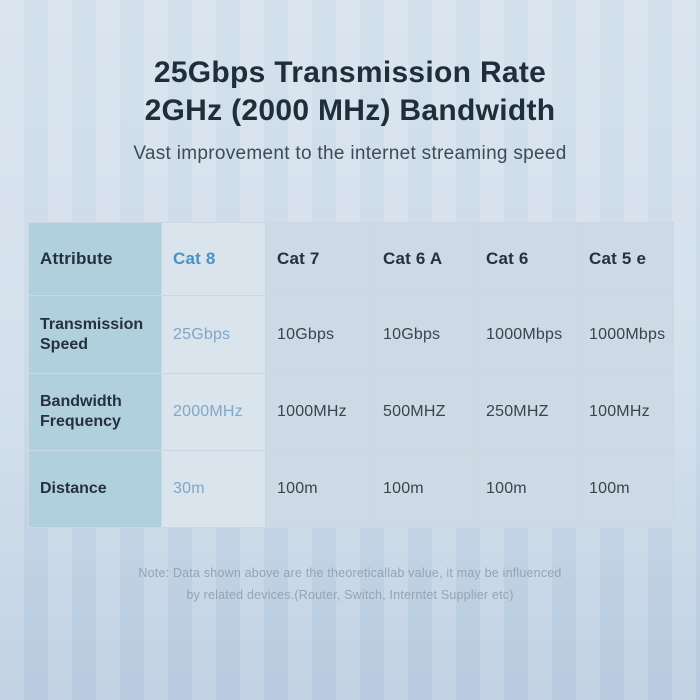 The width and height of the screenshot is (700, 700). Describe the element at coordinates (423, 412) in the screenshot. I see `cell-bandwidth-cat6a: 500MHZ` at that location.